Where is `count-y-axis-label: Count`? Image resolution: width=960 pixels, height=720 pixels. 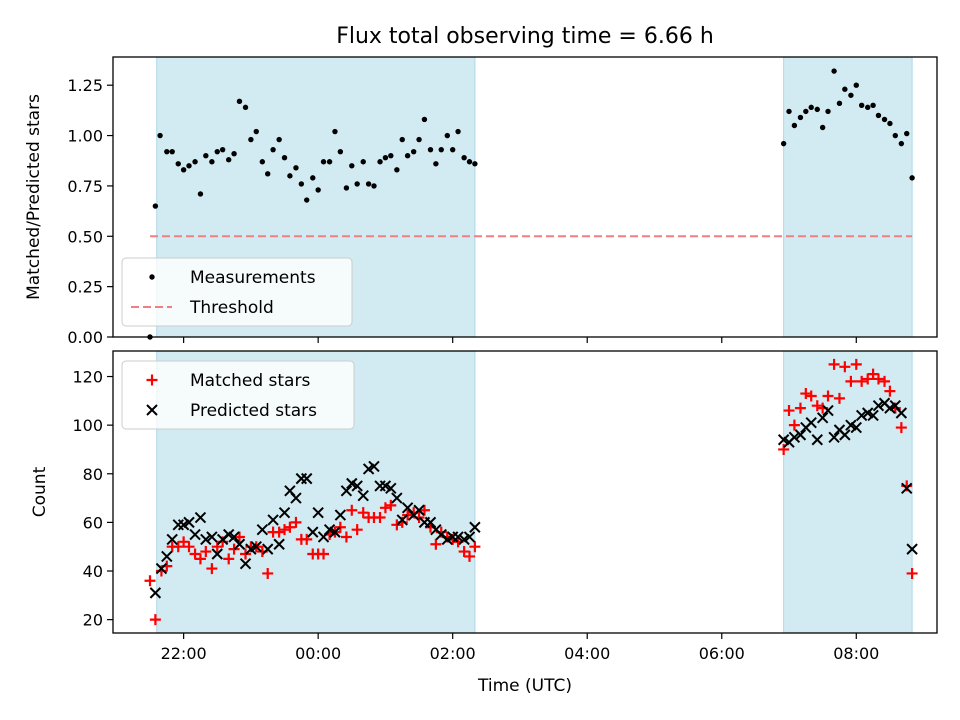 count-y-axis-label: Count is located at coordinates (40, 491).